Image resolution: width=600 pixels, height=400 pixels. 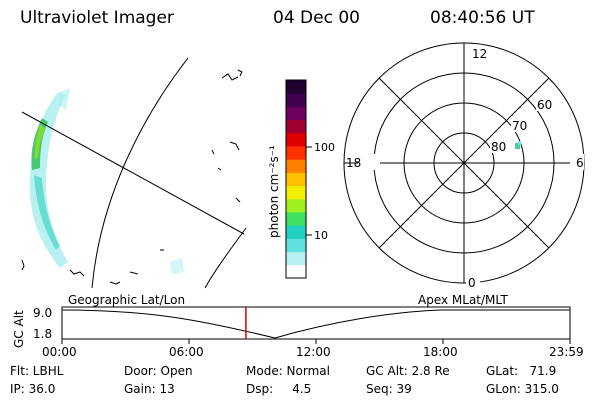 I want to click on x-tick-2359: 23:59, so click(x=566, y=352).